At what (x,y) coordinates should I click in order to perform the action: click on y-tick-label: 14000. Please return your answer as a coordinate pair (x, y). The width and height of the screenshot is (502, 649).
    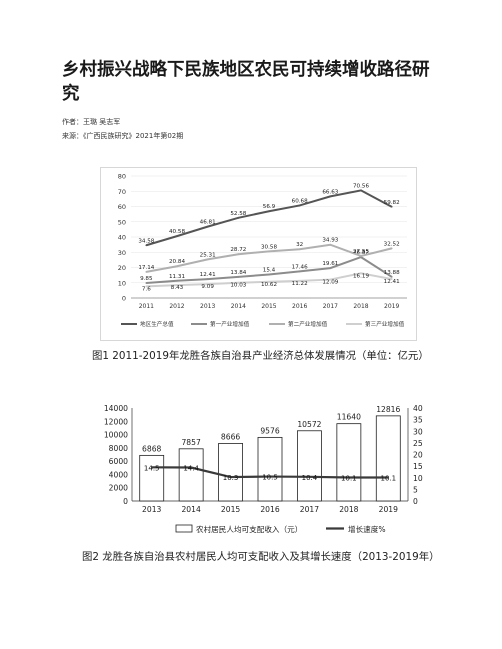
    Looking at the image, I should click on (116, 408).